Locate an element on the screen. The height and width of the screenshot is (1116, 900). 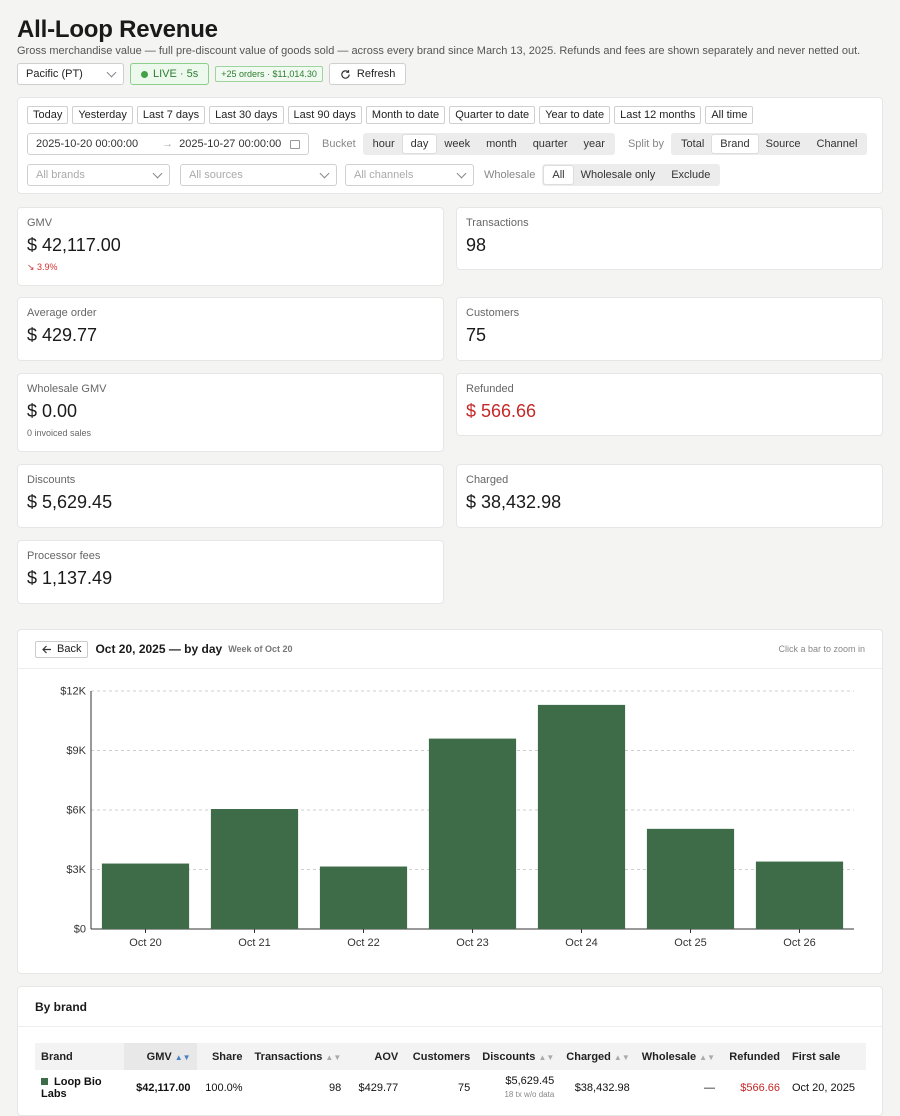
bucket-day: day is located at coordinates (419, 144).